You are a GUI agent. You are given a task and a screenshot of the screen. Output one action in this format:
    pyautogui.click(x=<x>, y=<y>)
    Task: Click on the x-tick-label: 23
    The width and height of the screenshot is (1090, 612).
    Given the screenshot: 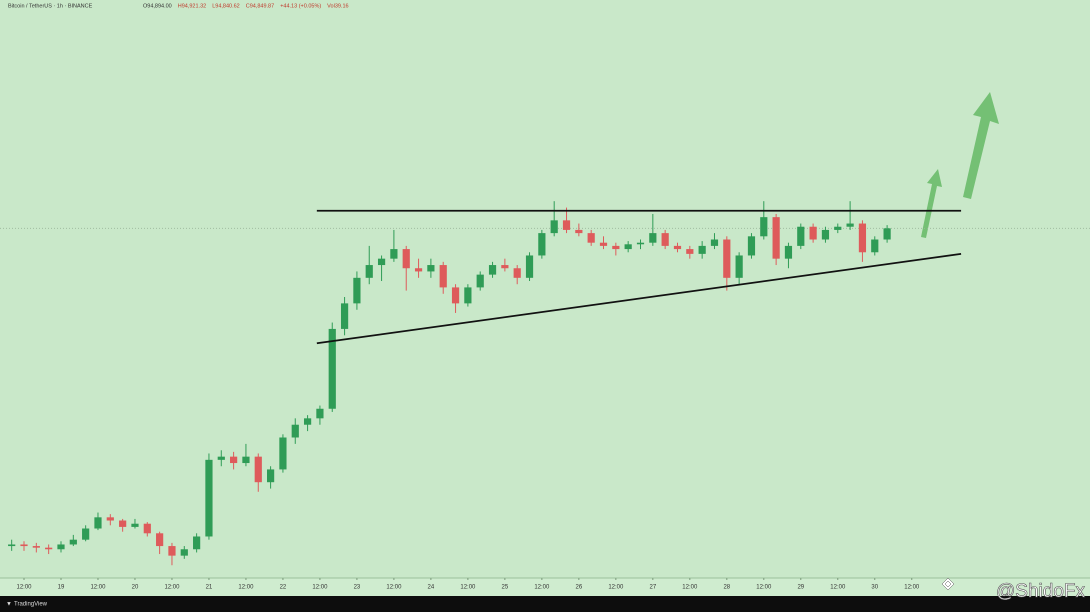 What is the action you would take?
    pyautogui.click(x=357, y=588)
    